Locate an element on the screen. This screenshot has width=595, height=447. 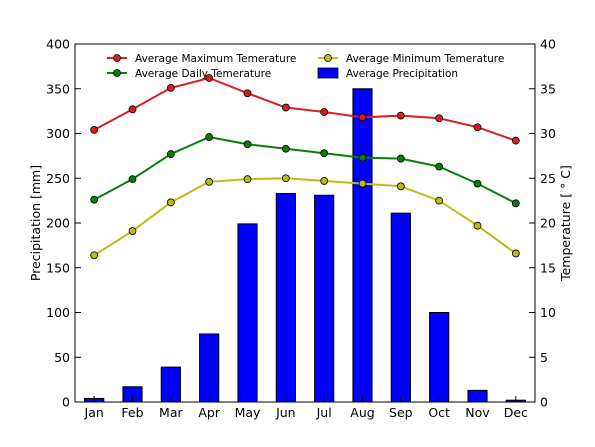
y-right-tick-label: 35 is located at coordinates (548, 88).